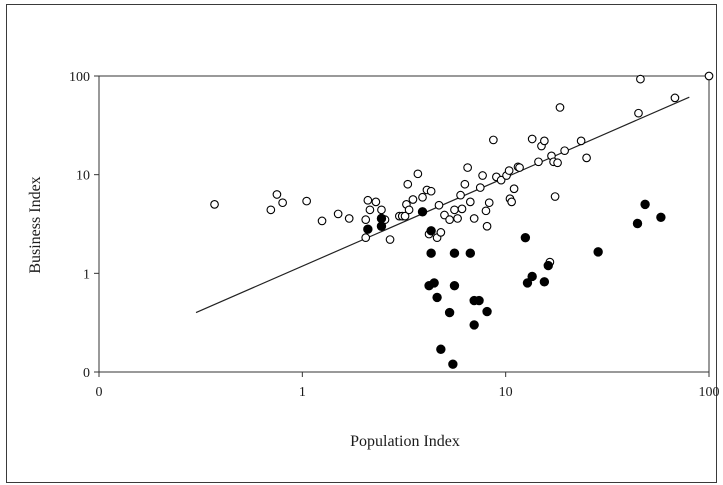 The width and height of the screenshot is (723, 485). Describe the element at coordinates (86, 274) in the screenshot. I see `y-tick-label: 1` at that location.